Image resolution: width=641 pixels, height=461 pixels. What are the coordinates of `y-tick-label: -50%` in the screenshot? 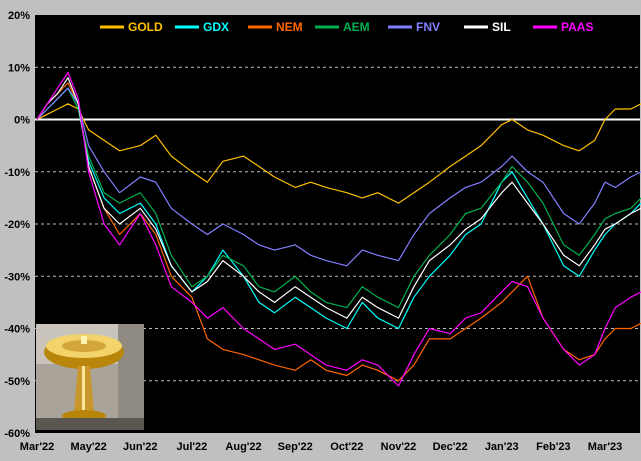 It's located at (17, 382).